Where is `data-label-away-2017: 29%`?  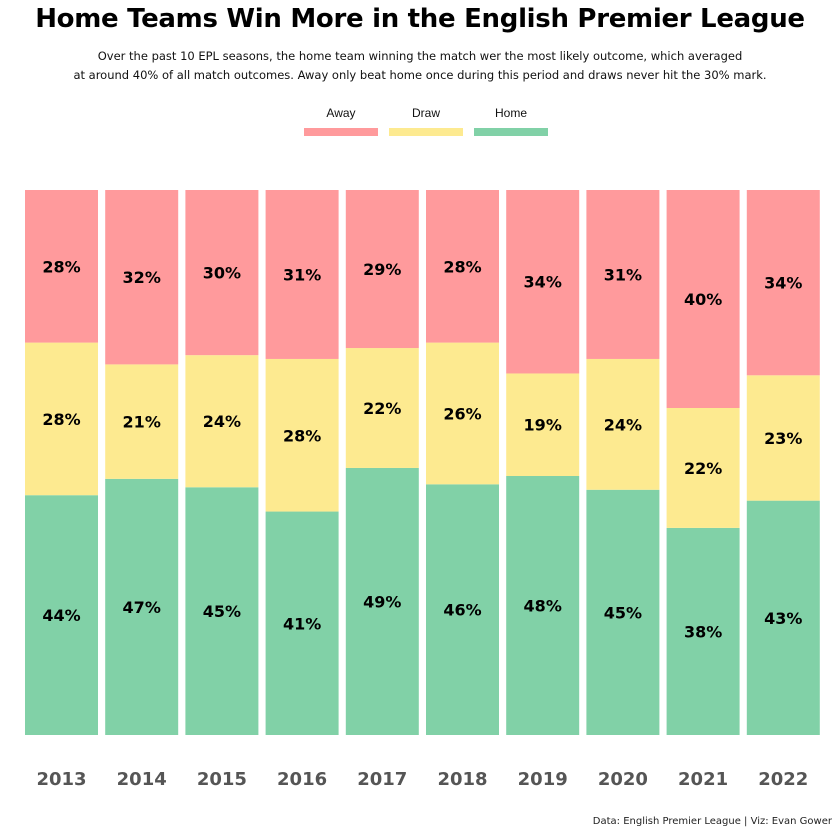
data-label-away-2017: 29% is located at coordinates (382, 269).